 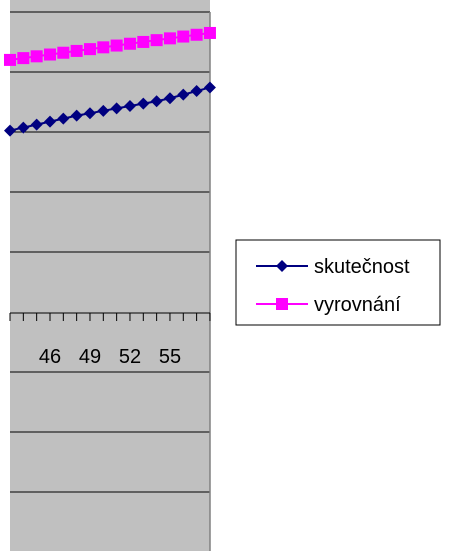 I want to click on x-tick-label: 49, so click(x=90, y=357).